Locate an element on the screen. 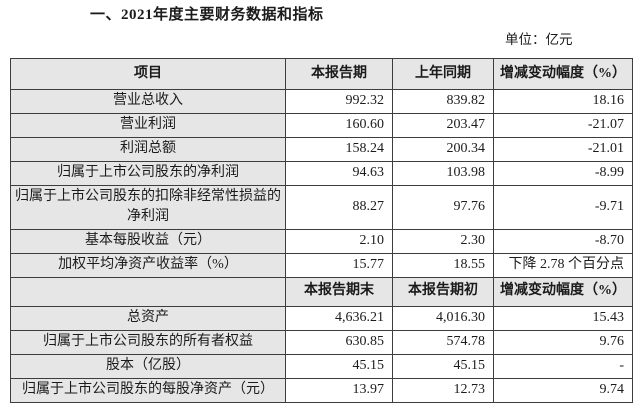 Image resolution: width=640 pixels, height=412 pixels. table-header-row: 本报告期末 本报告期初 增减变动幅度（%） is located at coordinates (321, 291).